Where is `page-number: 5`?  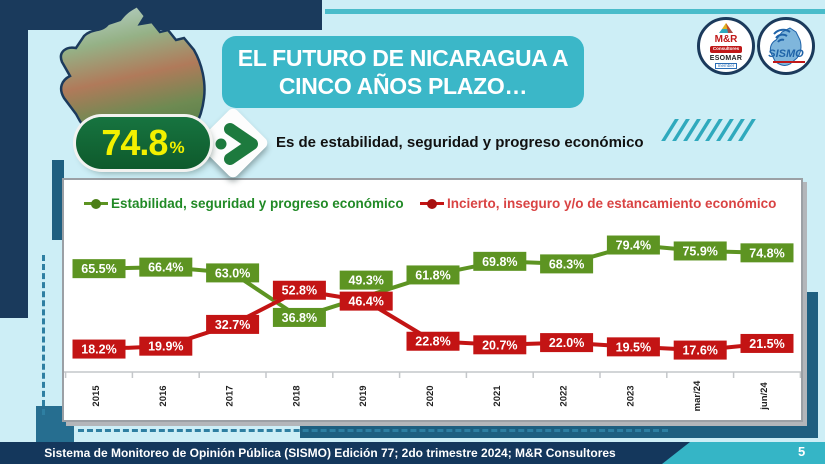
page-number: 5 is located at coordinates (802, 451).